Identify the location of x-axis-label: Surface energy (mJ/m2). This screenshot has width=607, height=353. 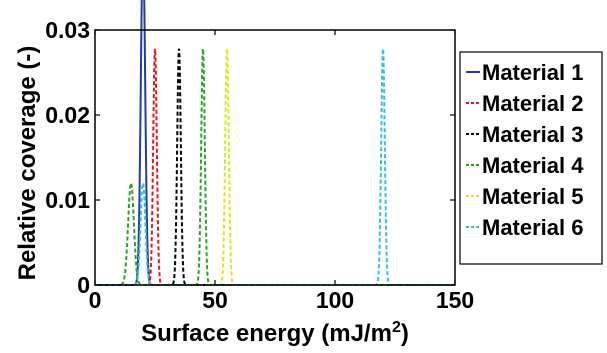
(275, 333).